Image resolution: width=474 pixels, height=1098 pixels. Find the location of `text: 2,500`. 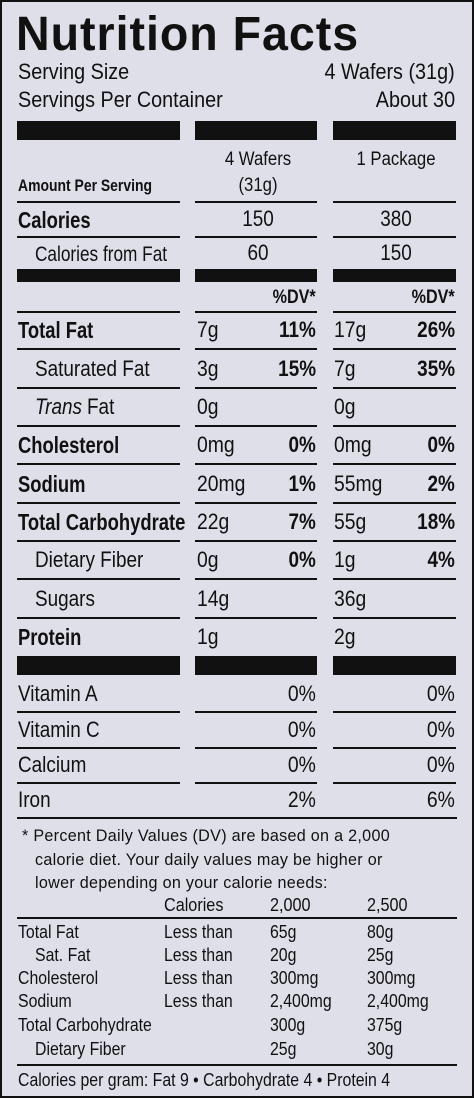

text: 2,500 is located at coordinates (387, 905).